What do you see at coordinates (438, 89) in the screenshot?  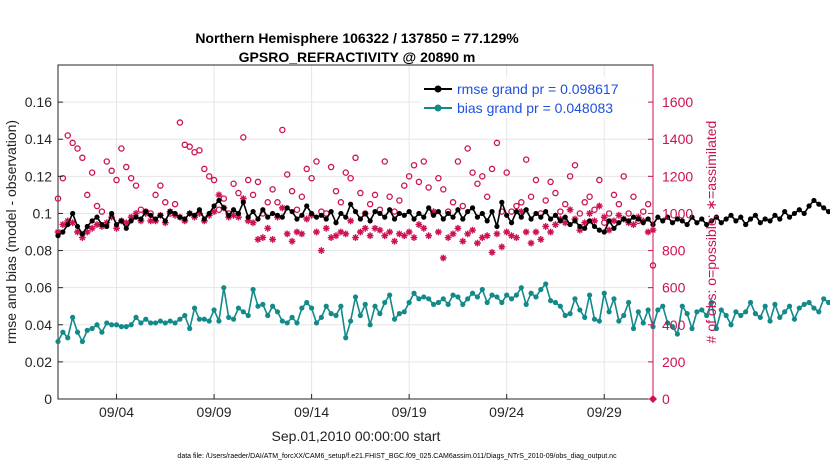 I see `legend-rmse-marker` at bounding box center [438, 89].